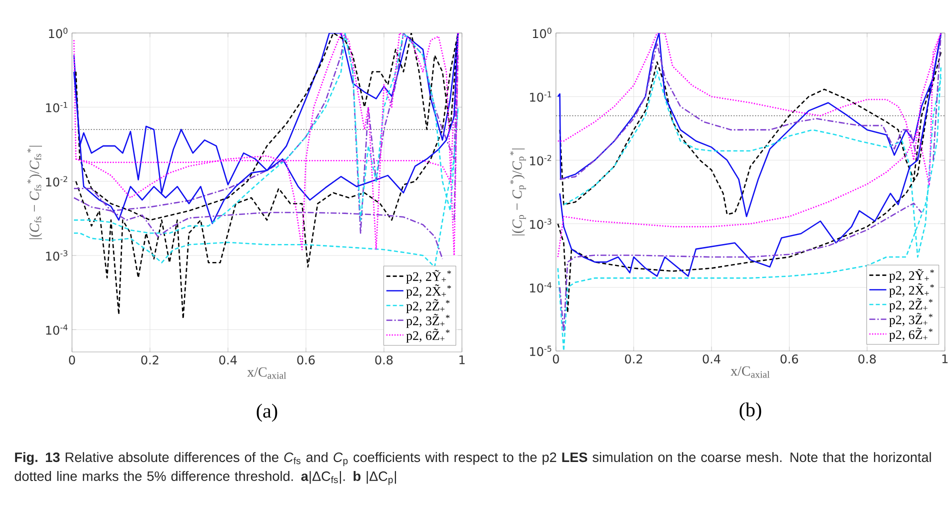  I want to click on text: Fig. 13 Relative absolute differences of the C$_{fs}$ and C$_{p}$ coefficients with respect to the p2 LES simulation on the coarse mesh. Note that the horizontal dotted line marks the 5% difference threshold. a|ΔC$_{fs}$|. b |ΔC$_{p}$|, so click(472, 469).